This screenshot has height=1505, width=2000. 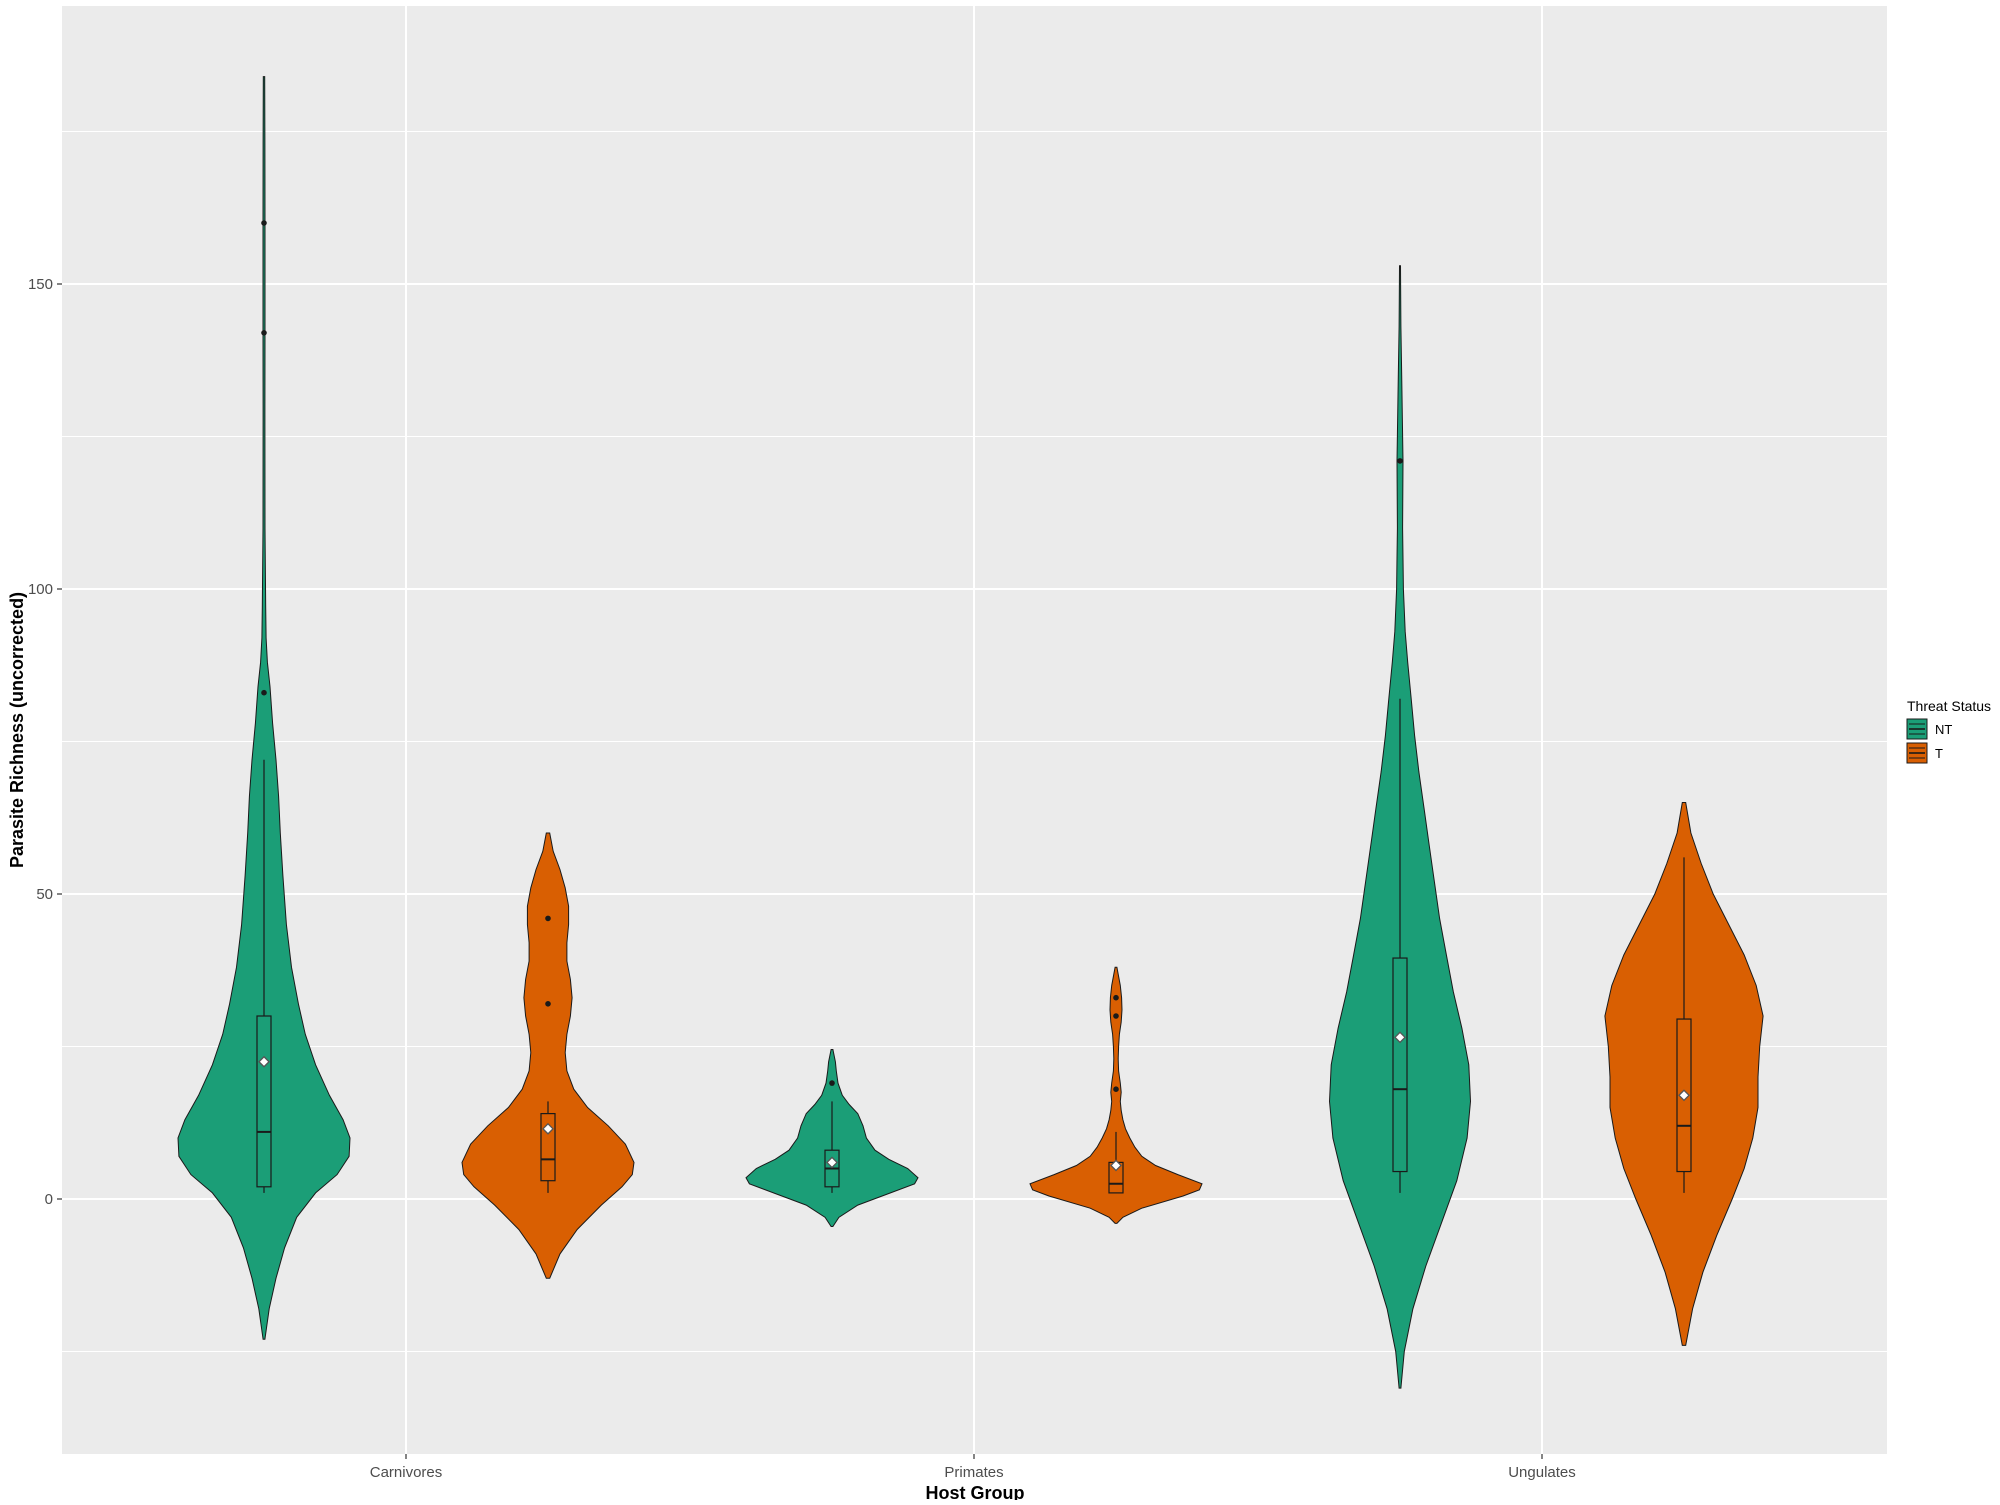 What do you see at coordinates (975, 1491) in the screenshot?
I see `x-axis-title: Host Group` at bounding box center [975, 1491].